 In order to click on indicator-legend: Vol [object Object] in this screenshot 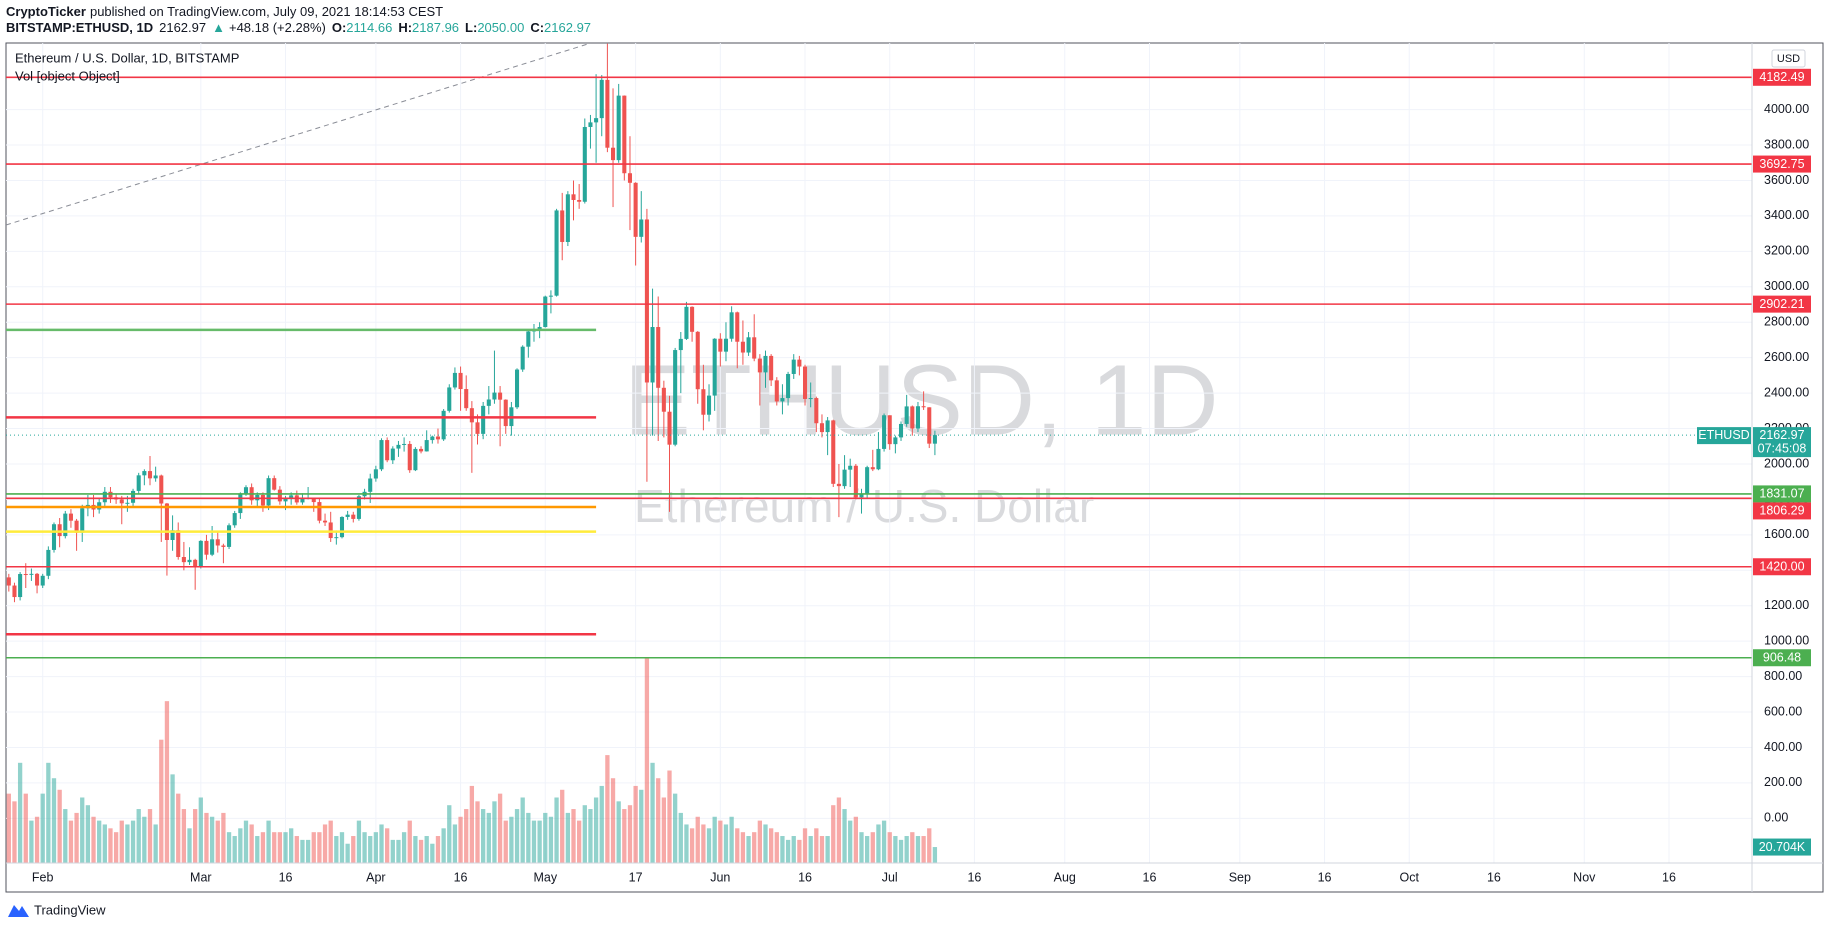, I will do `click(67, 75)`.